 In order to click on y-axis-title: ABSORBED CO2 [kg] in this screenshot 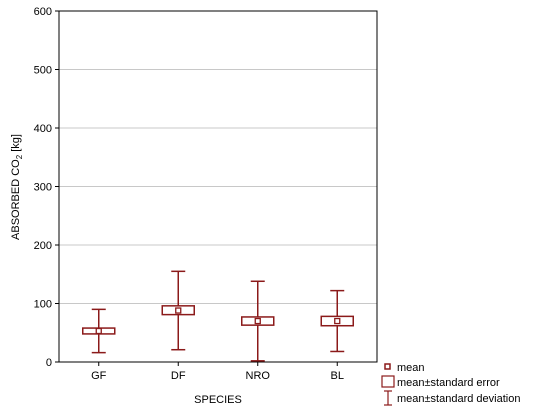, I will do `click(17, 187)`.